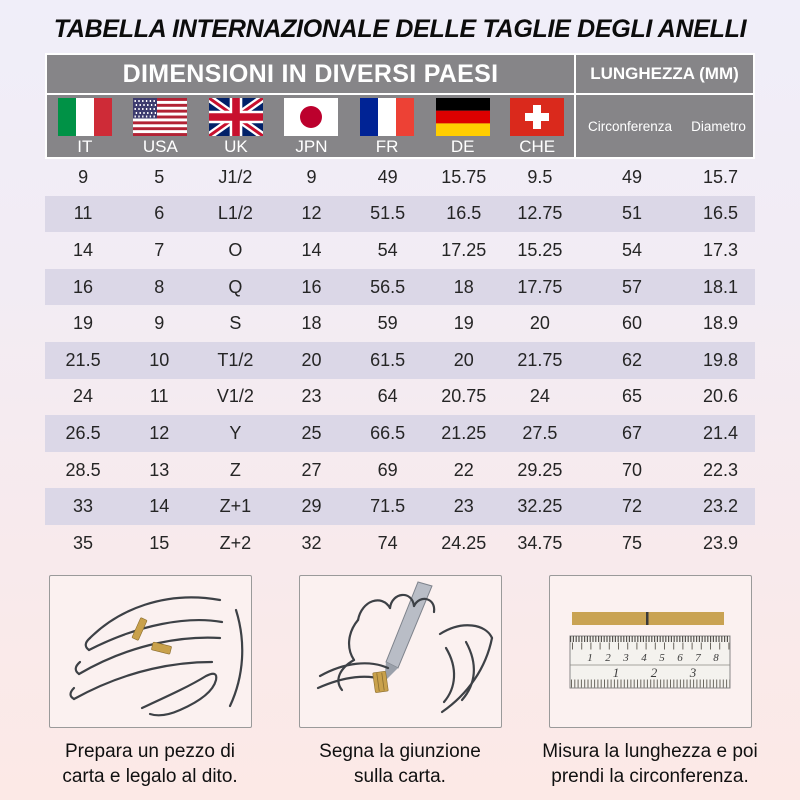 Image resolution: width=800 pixels, height=800 pixels. Describe the element at coordinates (160, 146) in the screenshot. I see `country-code: USA` at that location.